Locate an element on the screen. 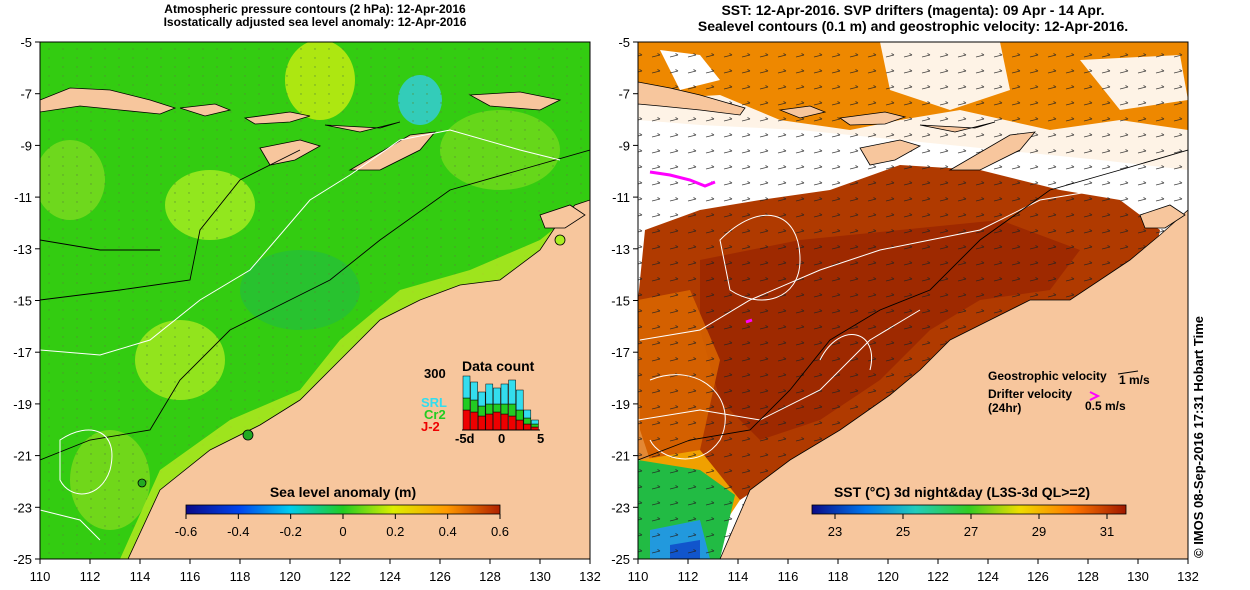 The width and height of the screenshot is (1250, 590). sla-colorbar-tick-label: 0.6 is located at coordinates (500, 531).